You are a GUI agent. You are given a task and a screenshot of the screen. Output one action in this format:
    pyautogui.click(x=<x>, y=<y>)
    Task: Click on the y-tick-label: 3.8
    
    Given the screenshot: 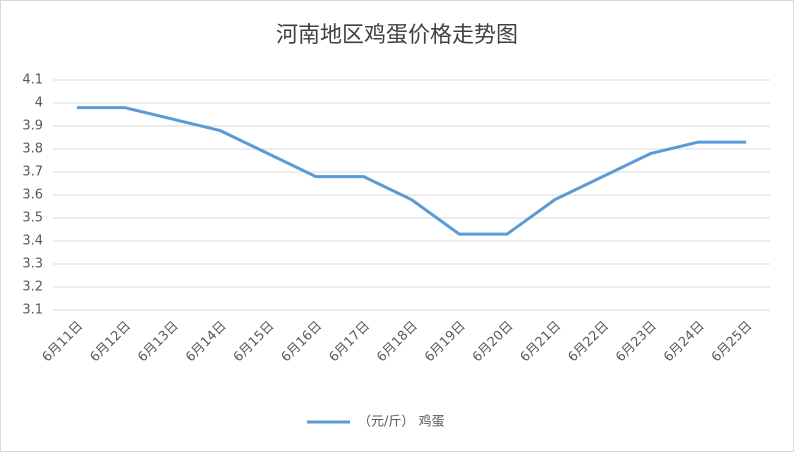 What is the action you would take?
    pyautogui.click(x=32, y=149)
    